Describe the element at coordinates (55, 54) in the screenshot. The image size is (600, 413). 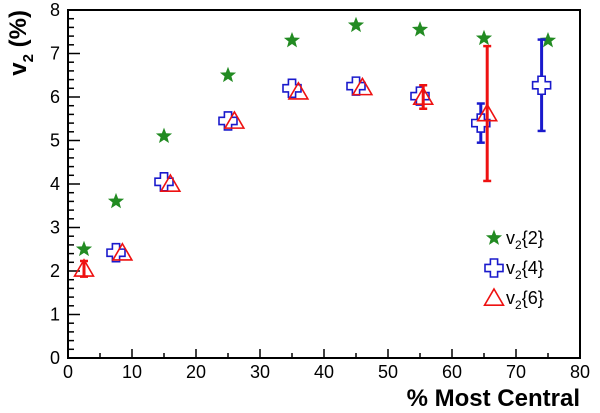
I see `y-tick-label: 7` at that location.